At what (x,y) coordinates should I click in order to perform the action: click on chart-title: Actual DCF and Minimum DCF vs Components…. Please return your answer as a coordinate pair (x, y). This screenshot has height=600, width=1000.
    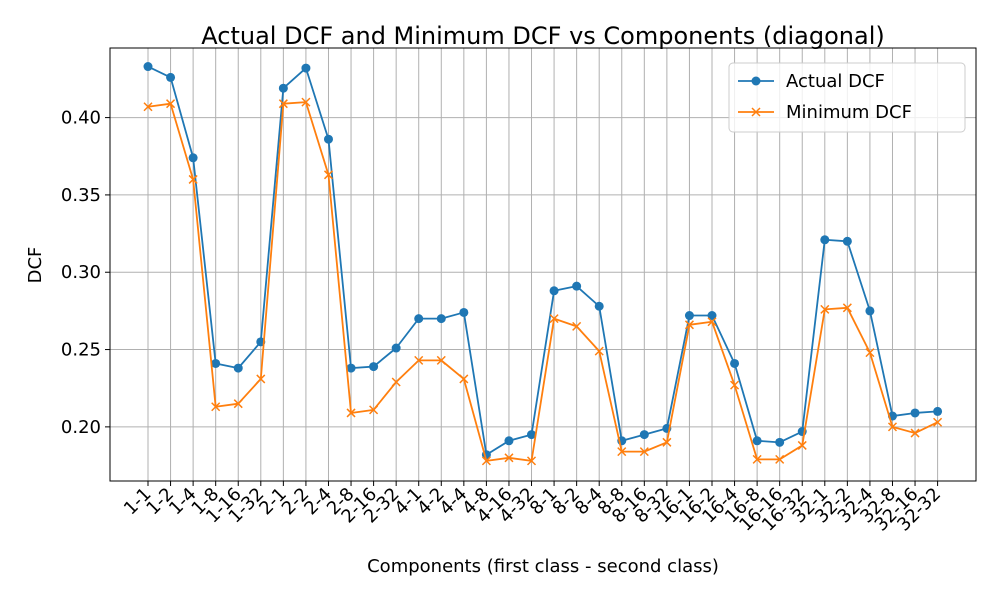
    Looking at the image, I should click on (542, 36).